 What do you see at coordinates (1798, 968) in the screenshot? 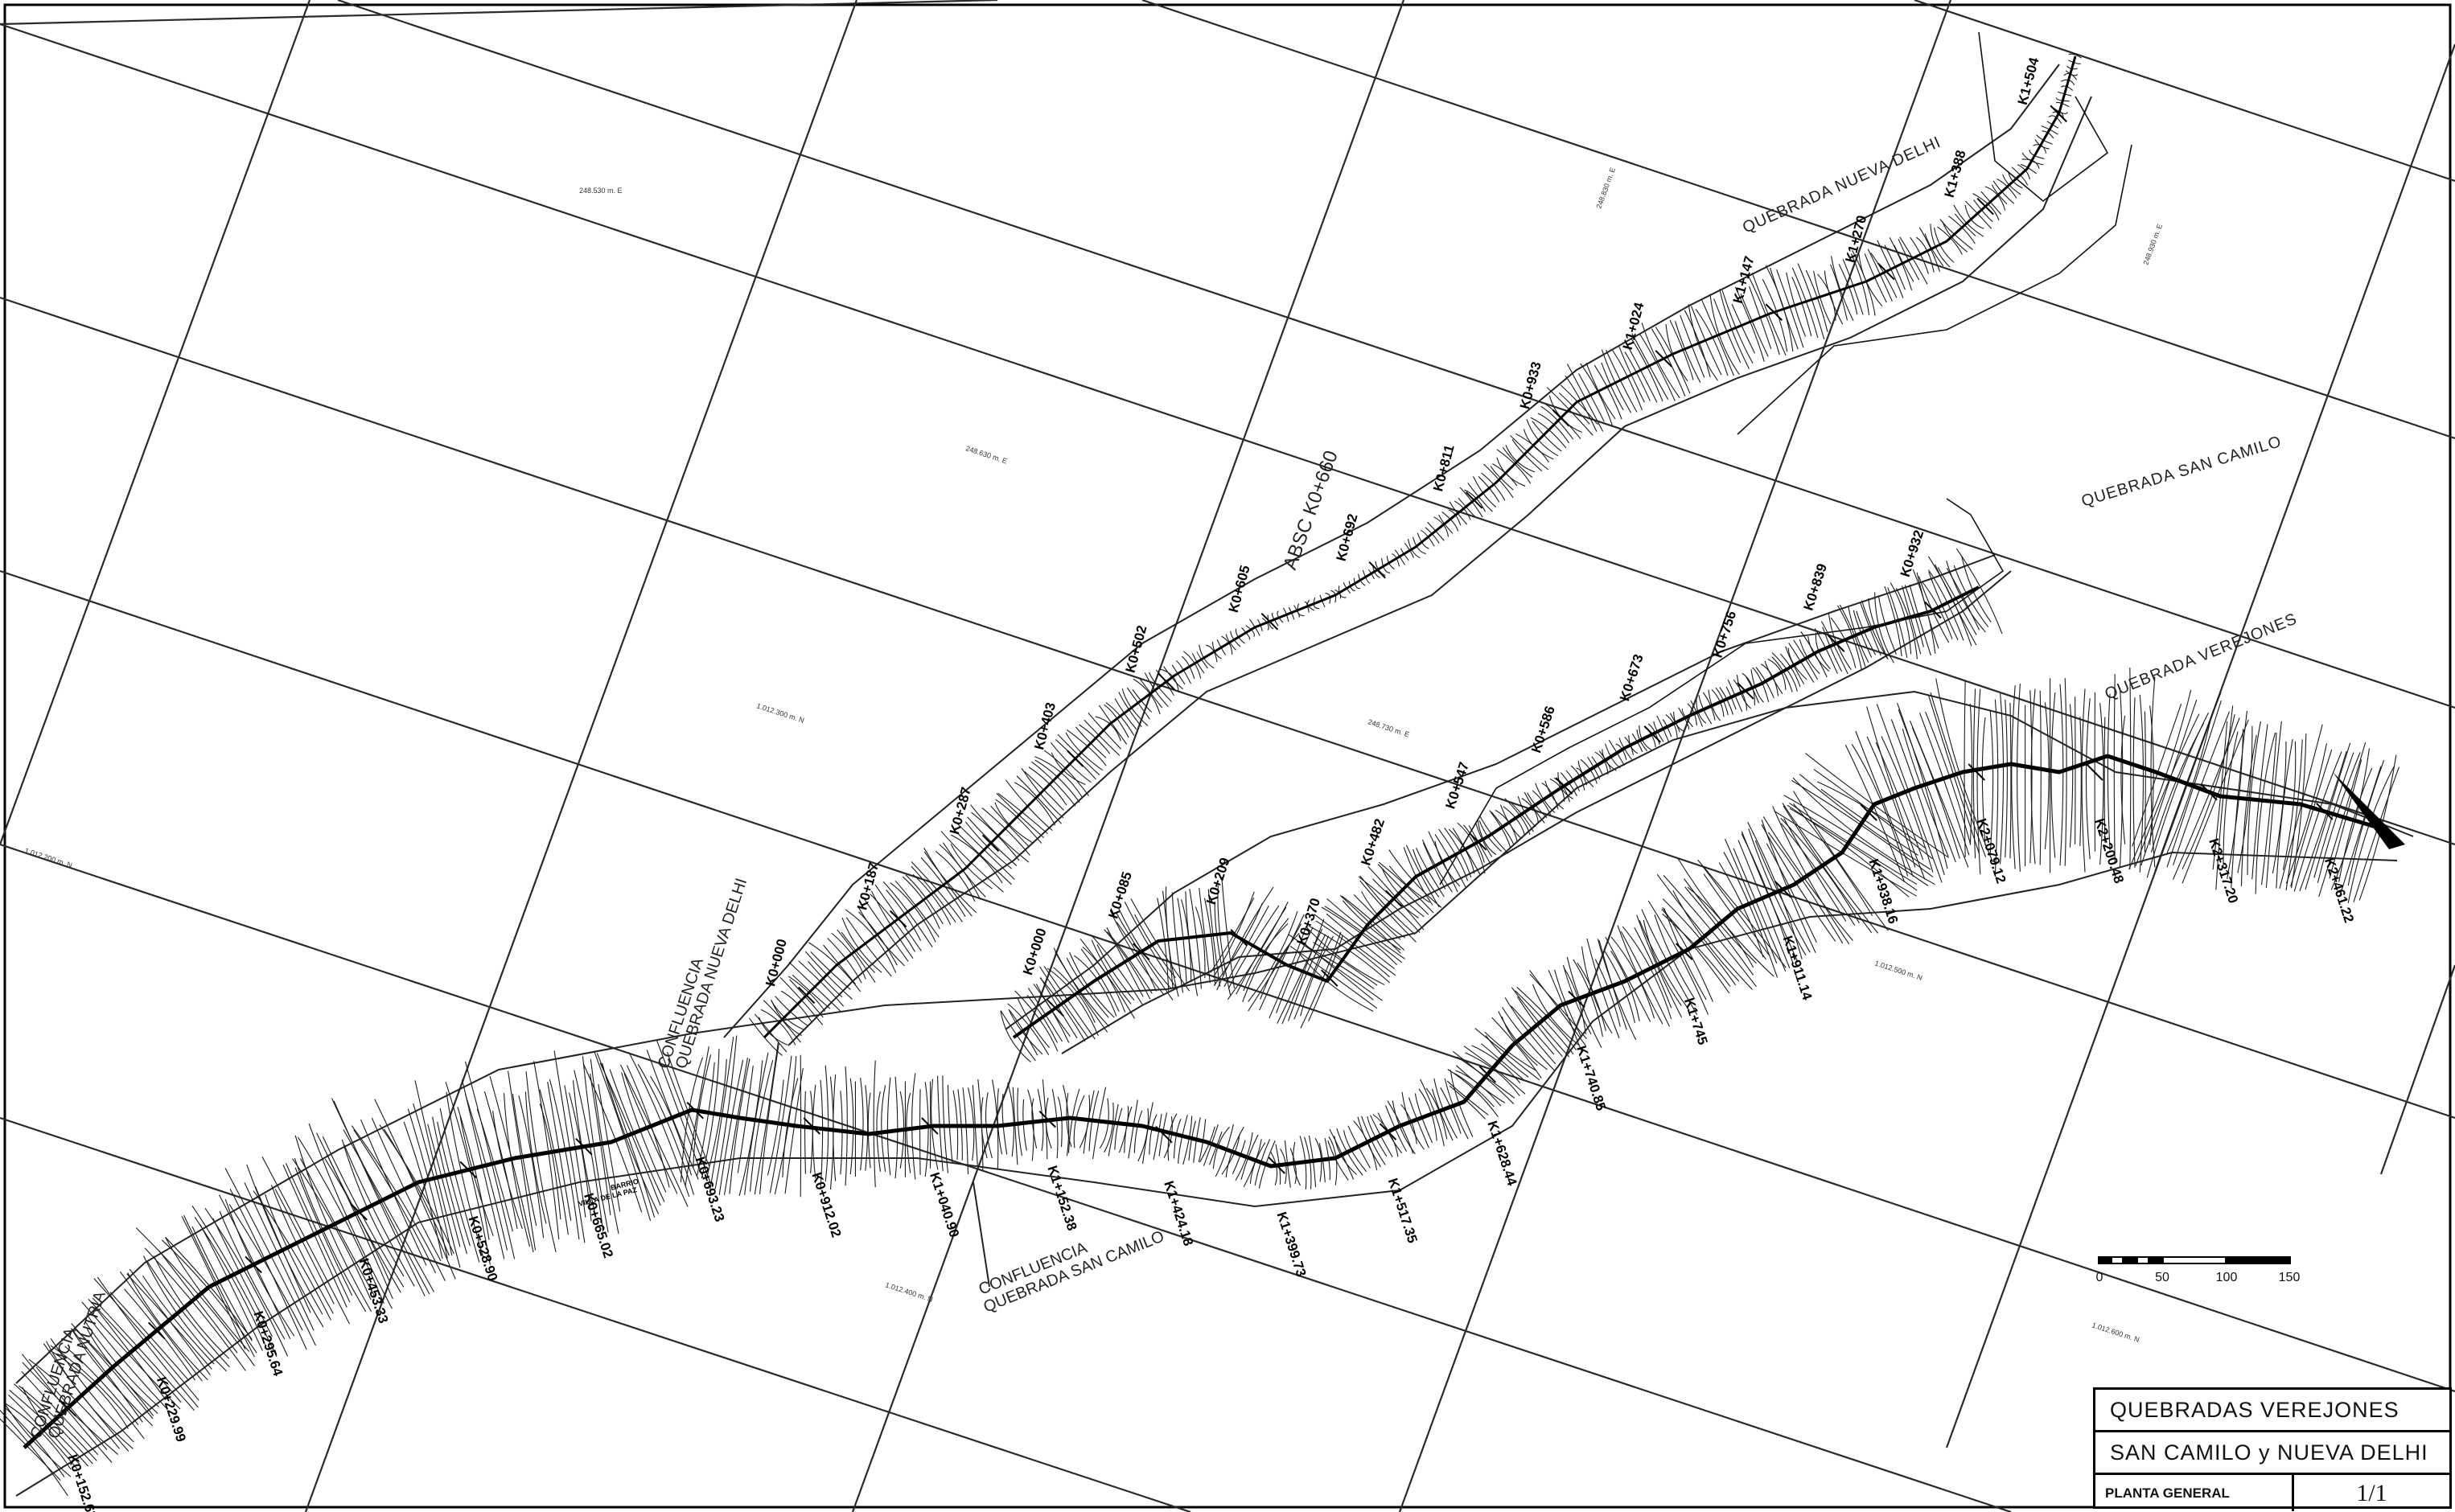
I see `station-label: K1+911.14` at bounding box center [1798, 968].